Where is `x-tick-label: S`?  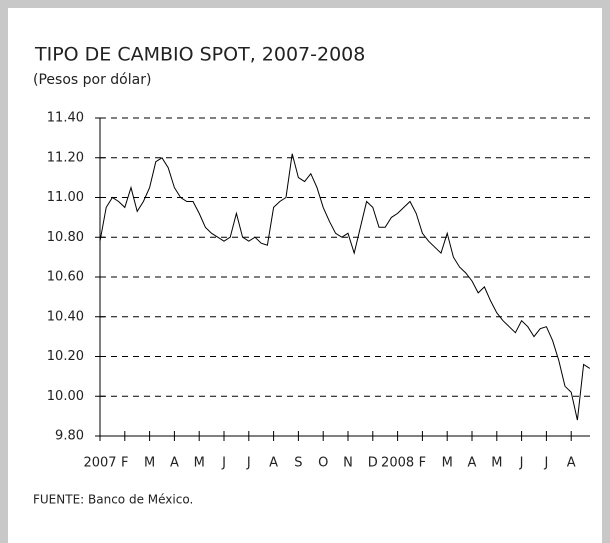
x-tick-label: S is located at coordinates (298, 463).